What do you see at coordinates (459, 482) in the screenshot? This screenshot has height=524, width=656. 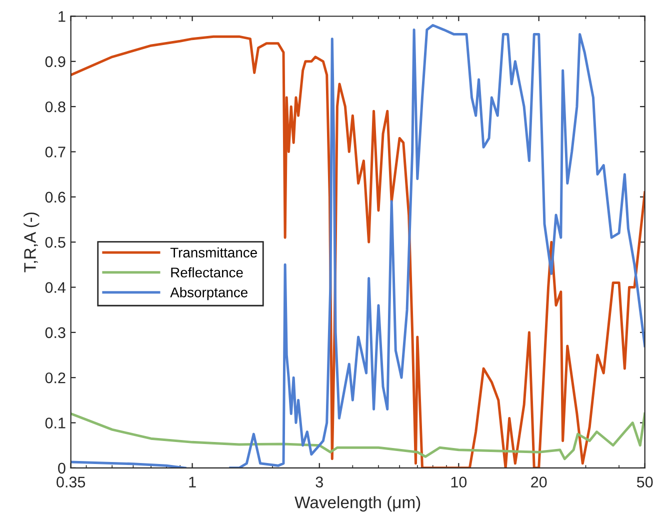 I see `x-tick-label: 10` at bounding box center [459, 482].